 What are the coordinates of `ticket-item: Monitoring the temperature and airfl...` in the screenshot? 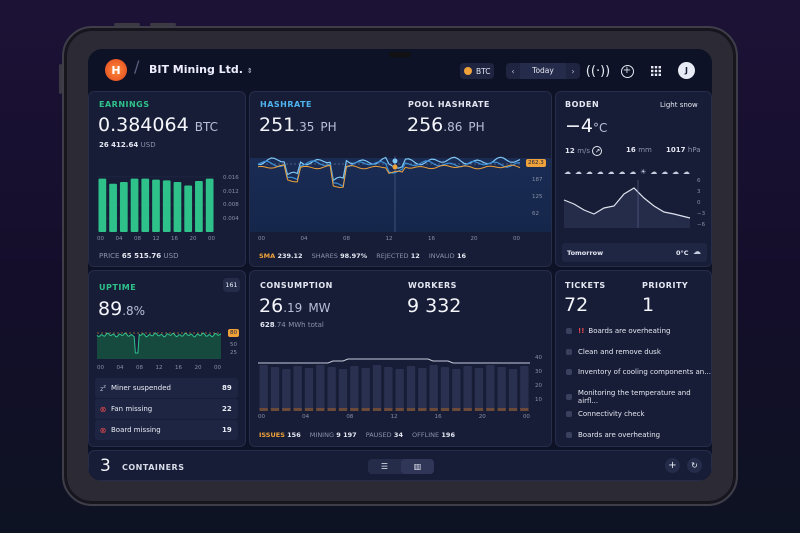 It's located at (638, 397).